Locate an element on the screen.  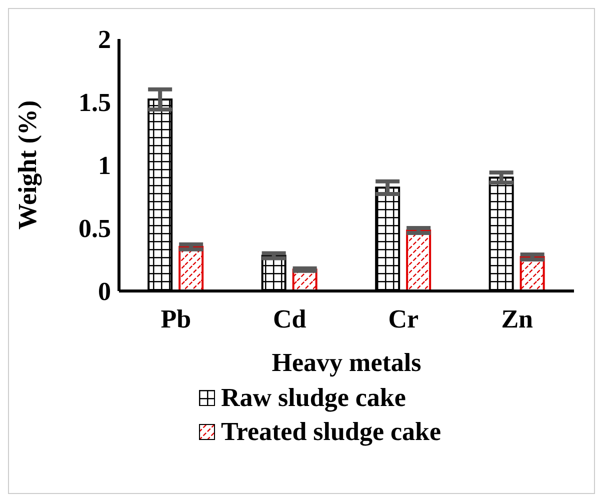
y-tick-label: 0 is located at coordinates (104, 291).